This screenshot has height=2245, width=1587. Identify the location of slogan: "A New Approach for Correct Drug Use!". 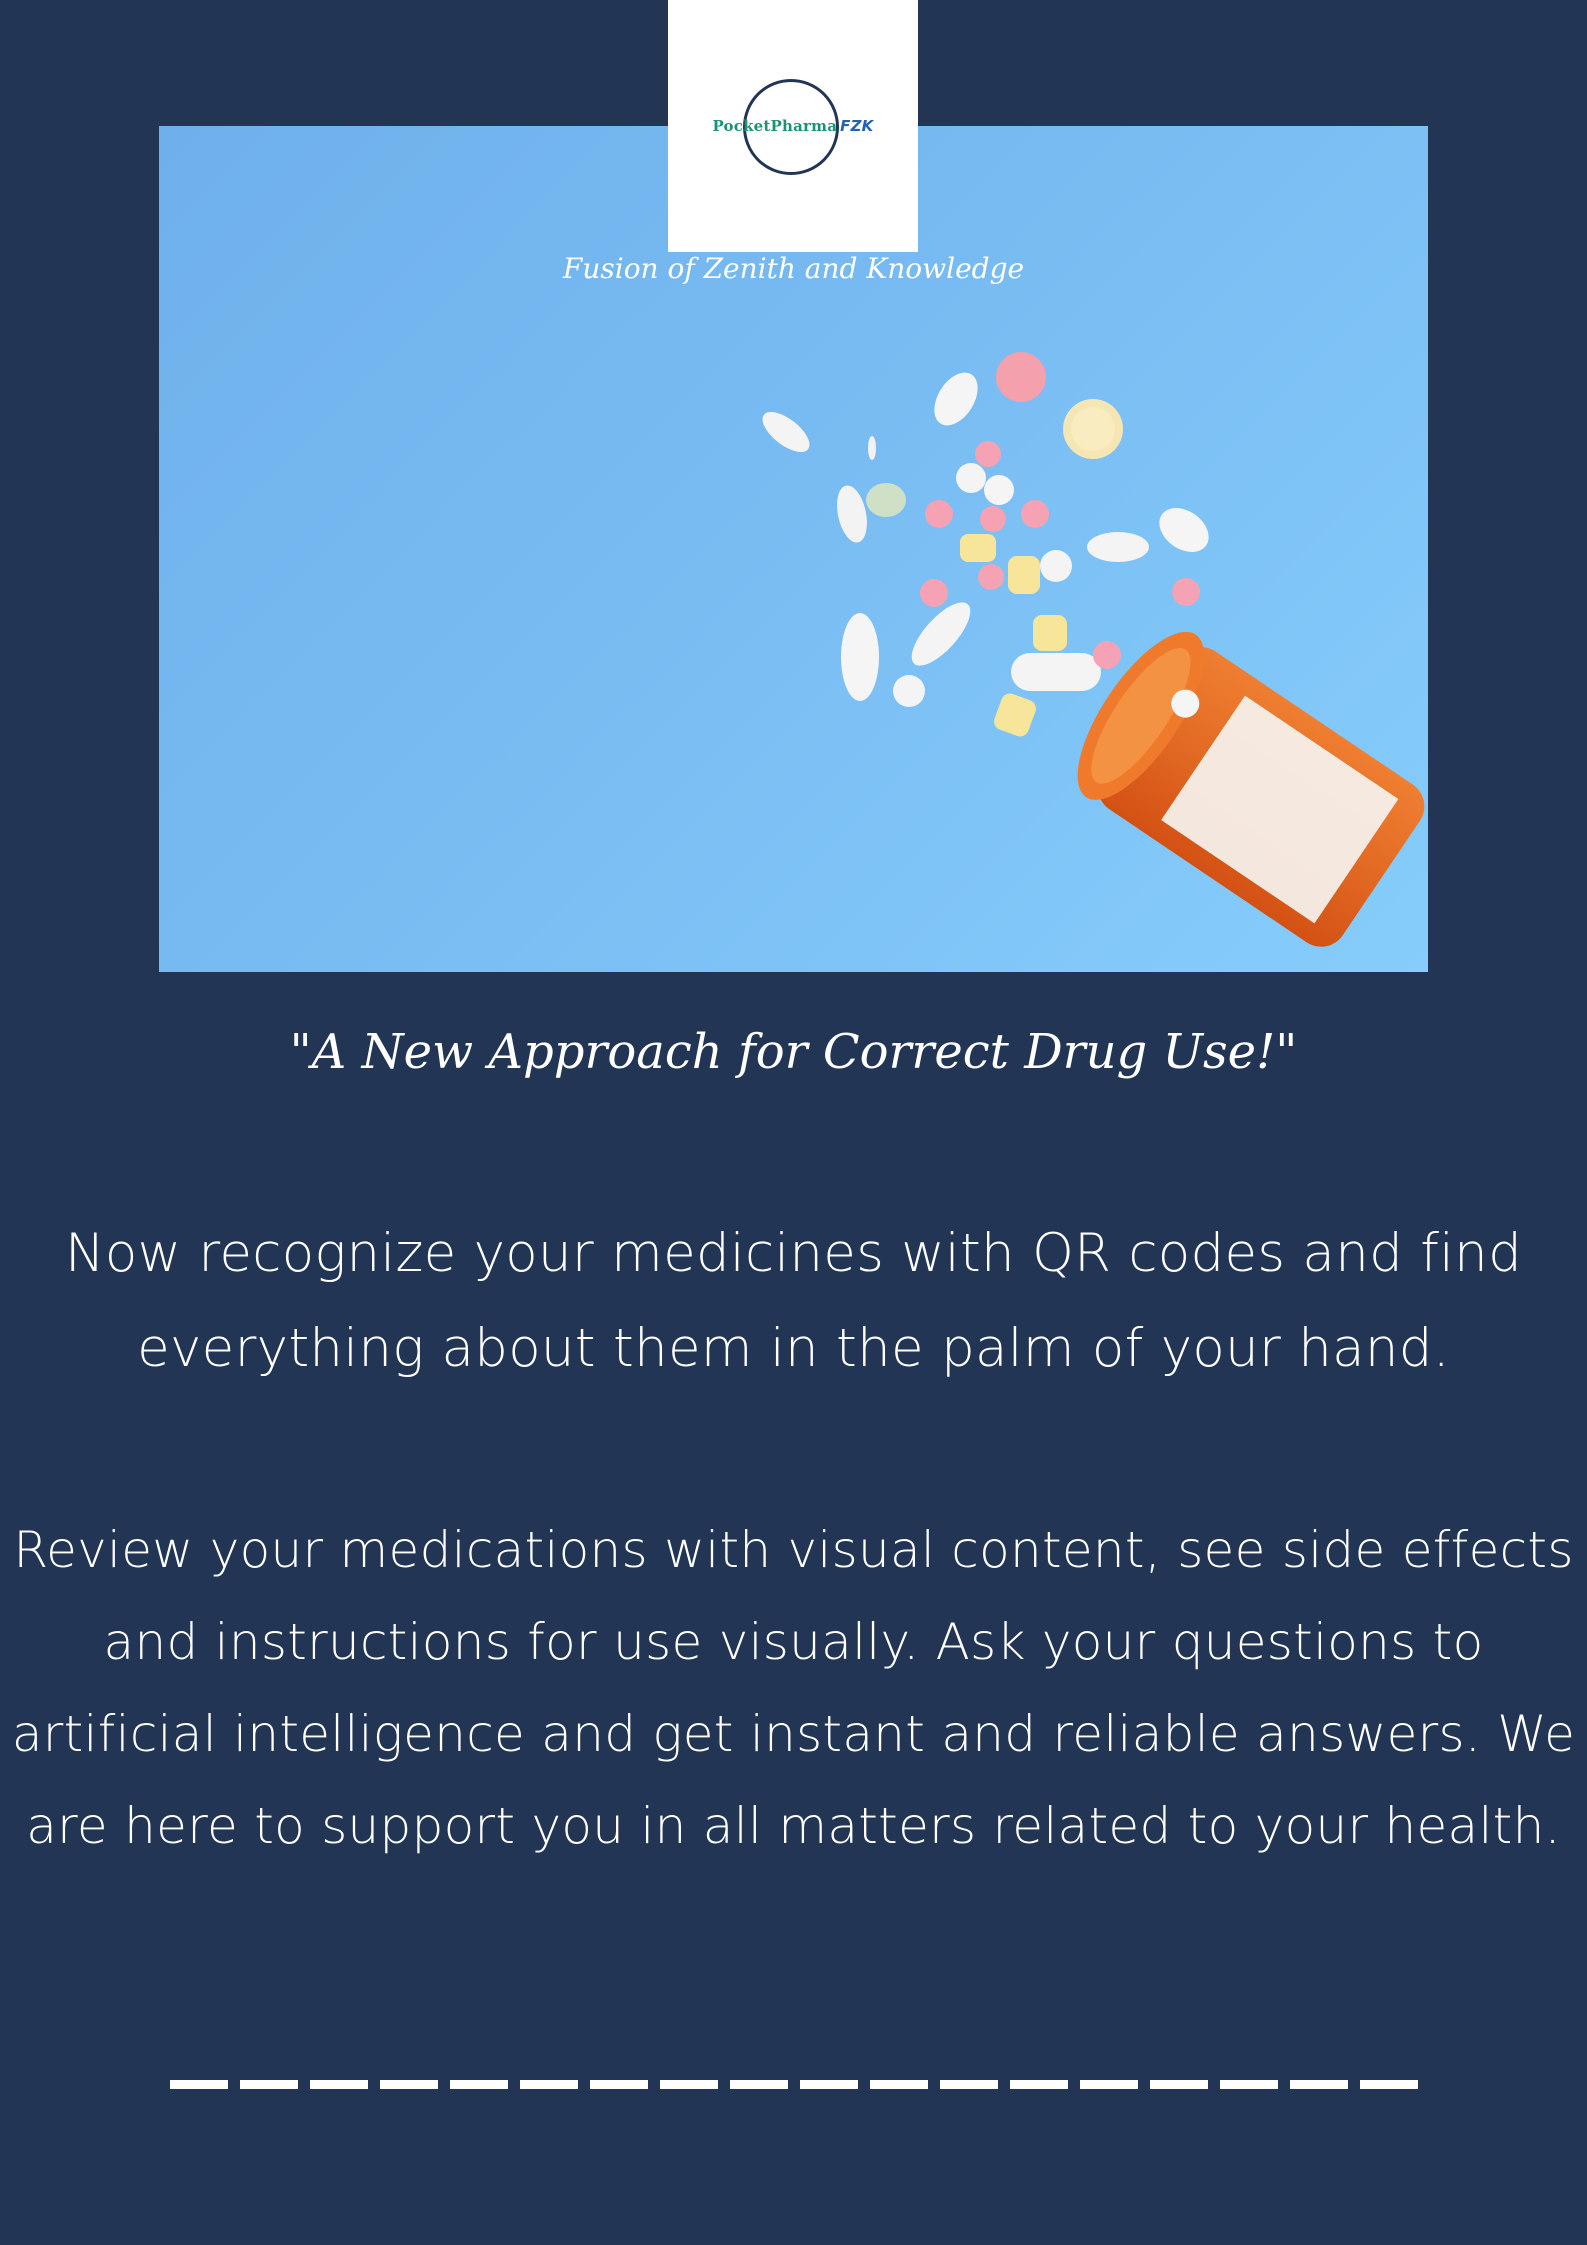
(793, 1052).